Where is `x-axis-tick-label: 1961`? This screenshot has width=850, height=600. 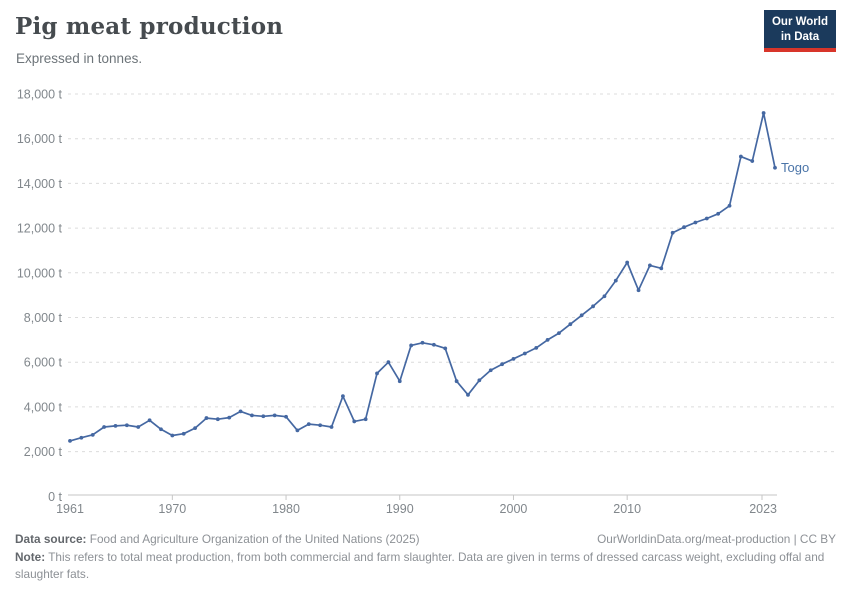
x-axis-tick-label: 1961 is located at coordinates (70, 509).